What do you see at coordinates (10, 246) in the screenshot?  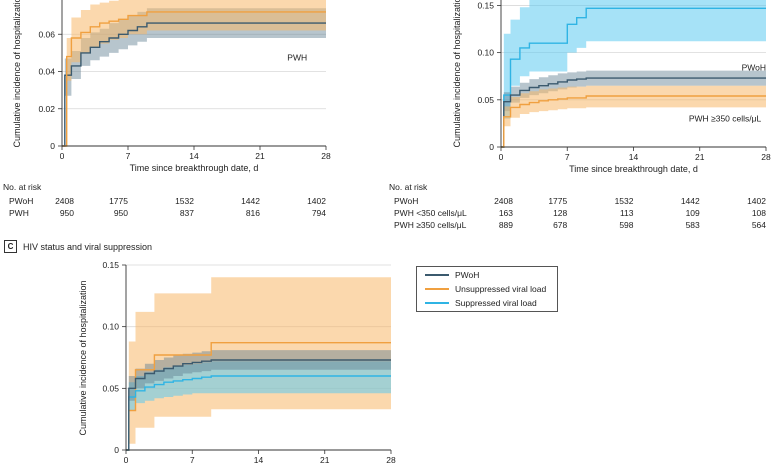 I see `panel-c-letter: C` at bounding box center [10, 246].